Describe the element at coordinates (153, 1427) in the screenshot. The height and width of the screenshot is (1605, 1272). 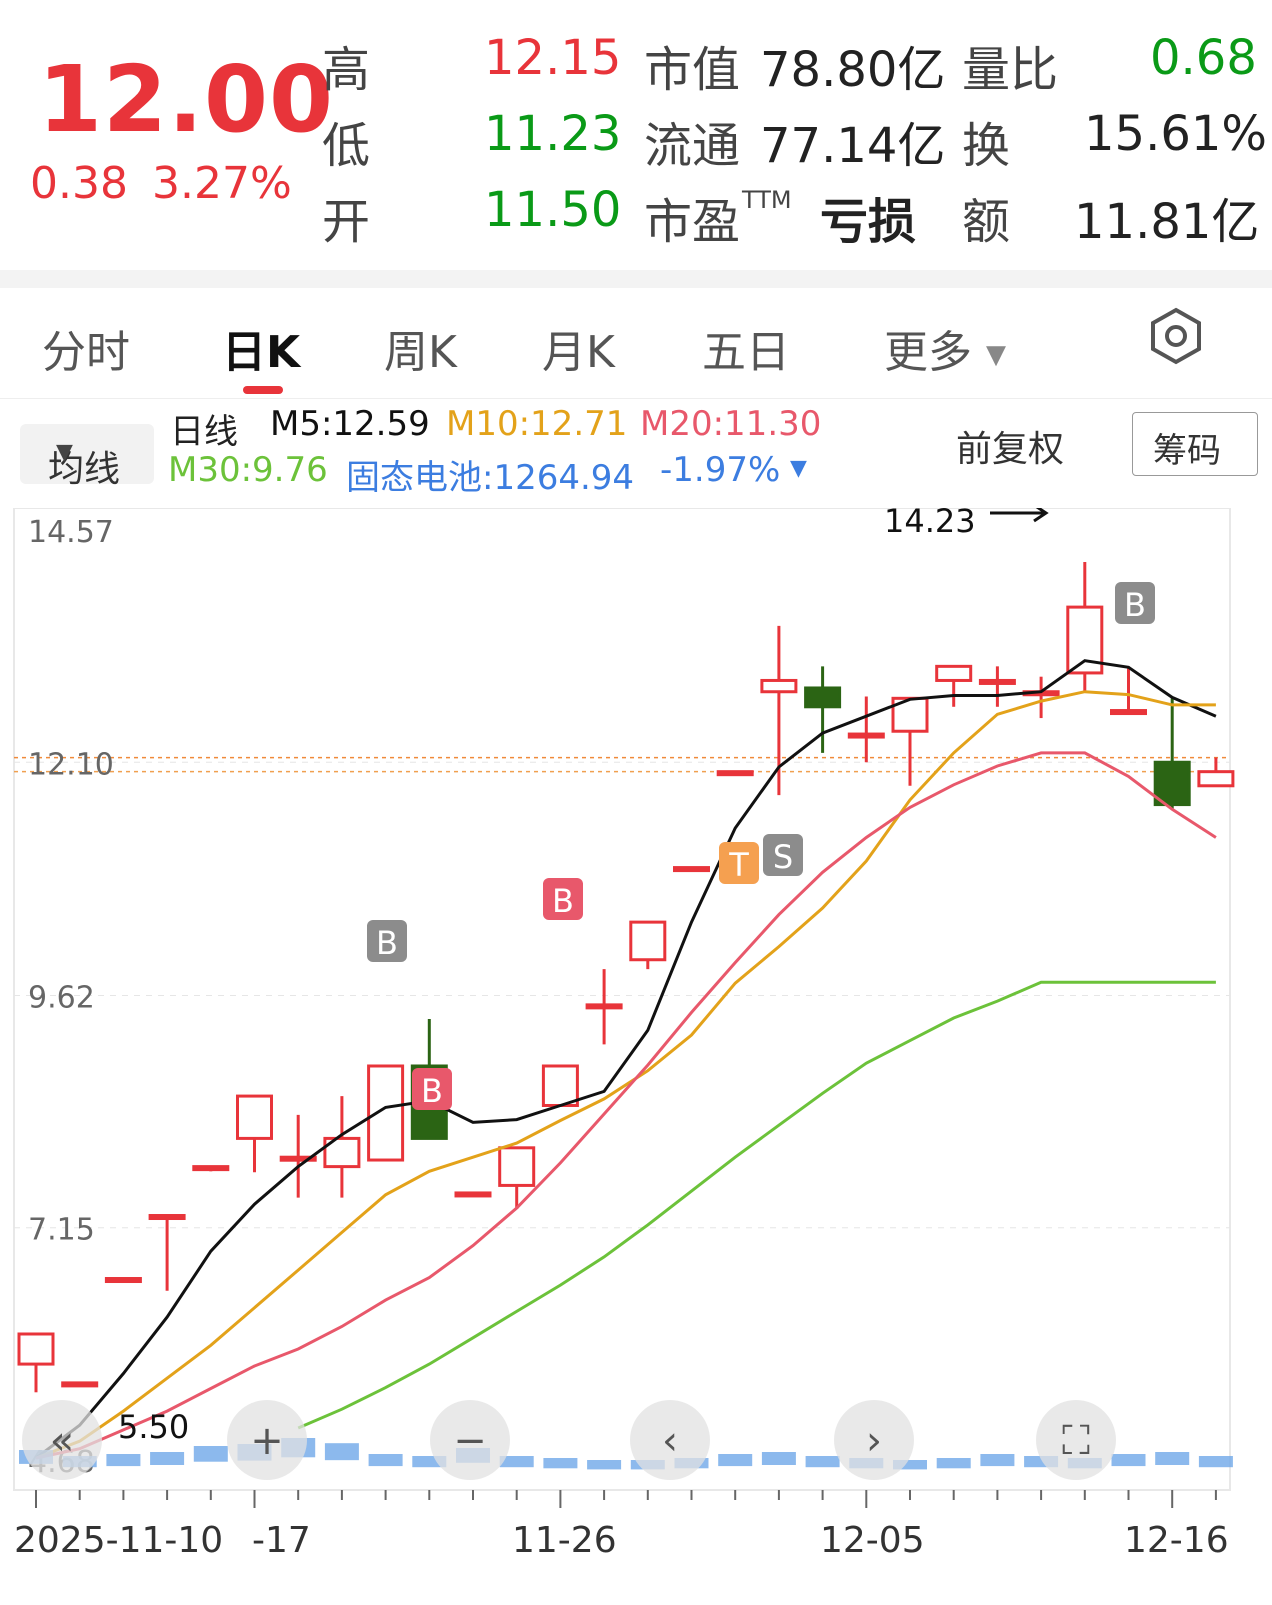
I see `min-price-label: 5.50` at that location.